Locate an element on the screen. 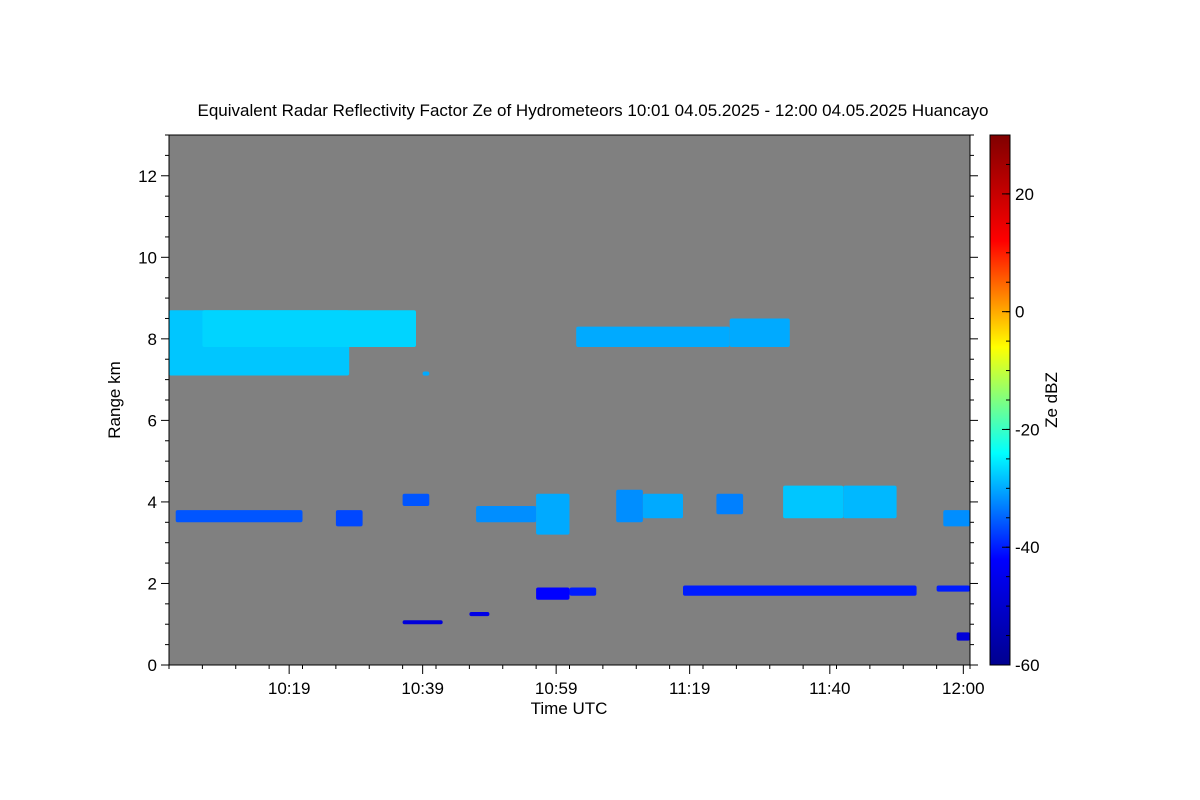 The height and width of the screenshot is (800, 1200). x-tick-label: 11:40 is located at coordinates (829, 688).